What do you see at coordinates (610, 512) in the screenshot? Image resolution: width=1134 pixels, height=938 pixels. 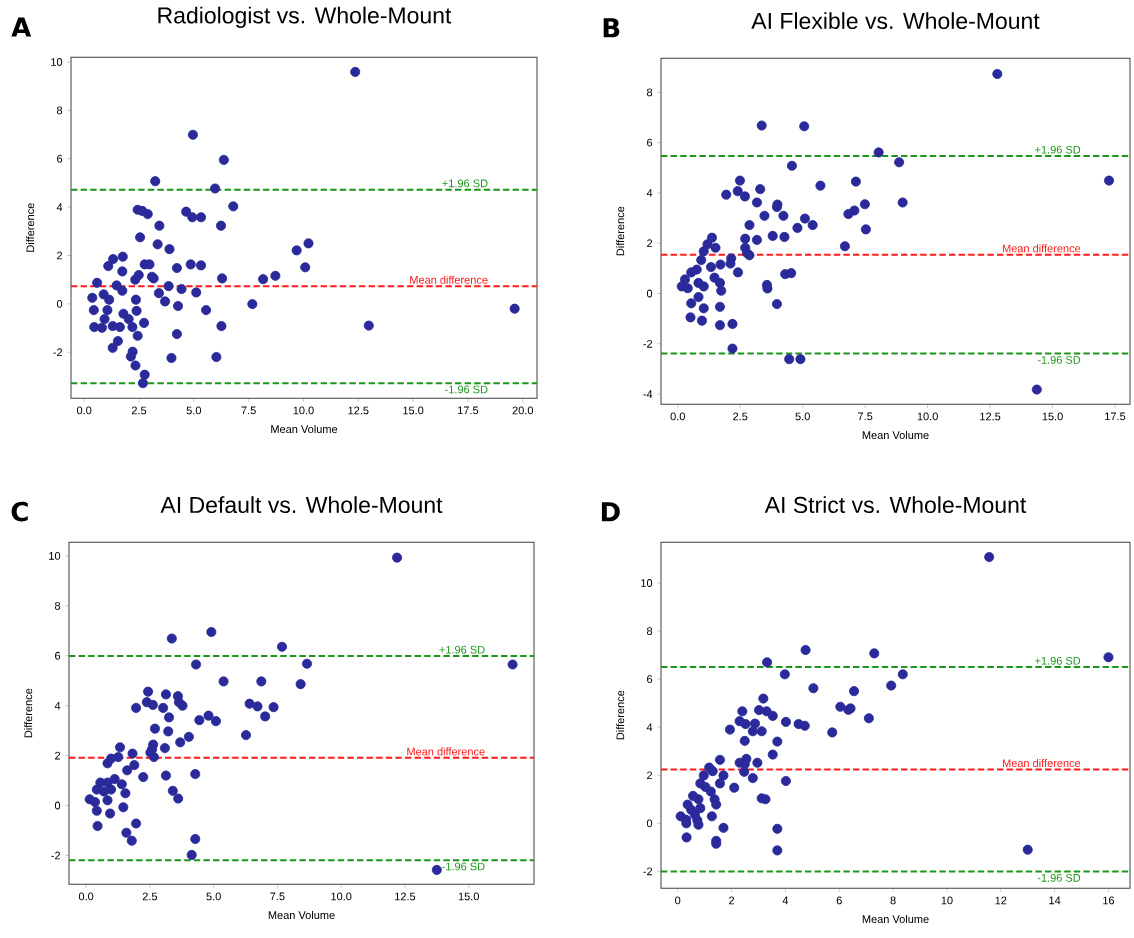 I see `text: D` at bounding box center [610, 512].